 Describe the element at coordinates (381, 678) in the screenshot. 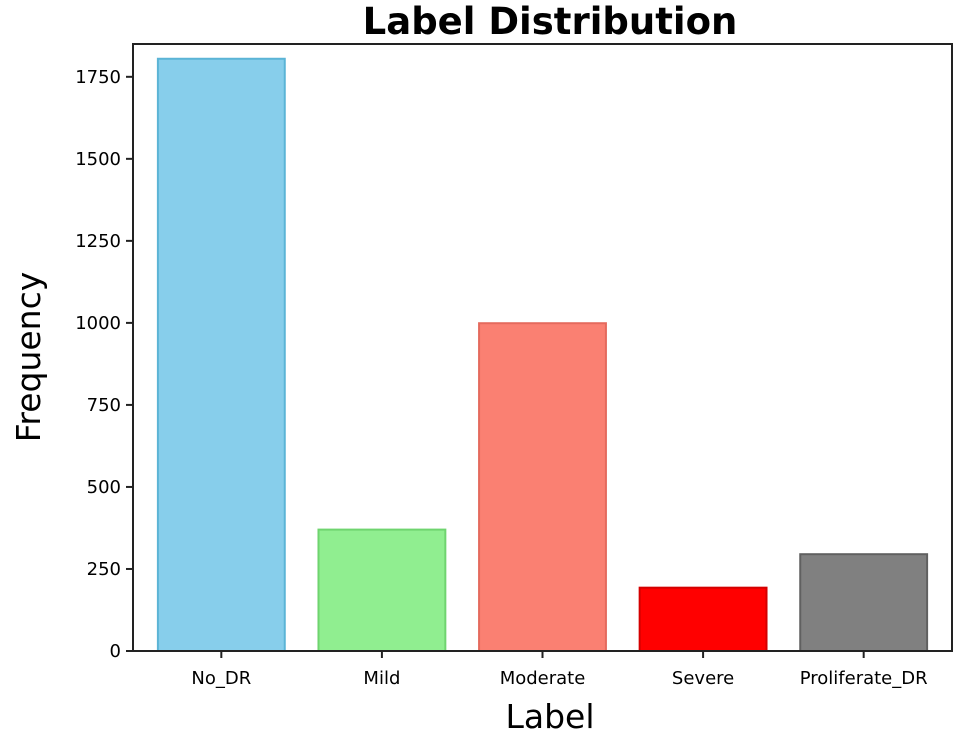

I see `x-tick-label: Mild` at that location.